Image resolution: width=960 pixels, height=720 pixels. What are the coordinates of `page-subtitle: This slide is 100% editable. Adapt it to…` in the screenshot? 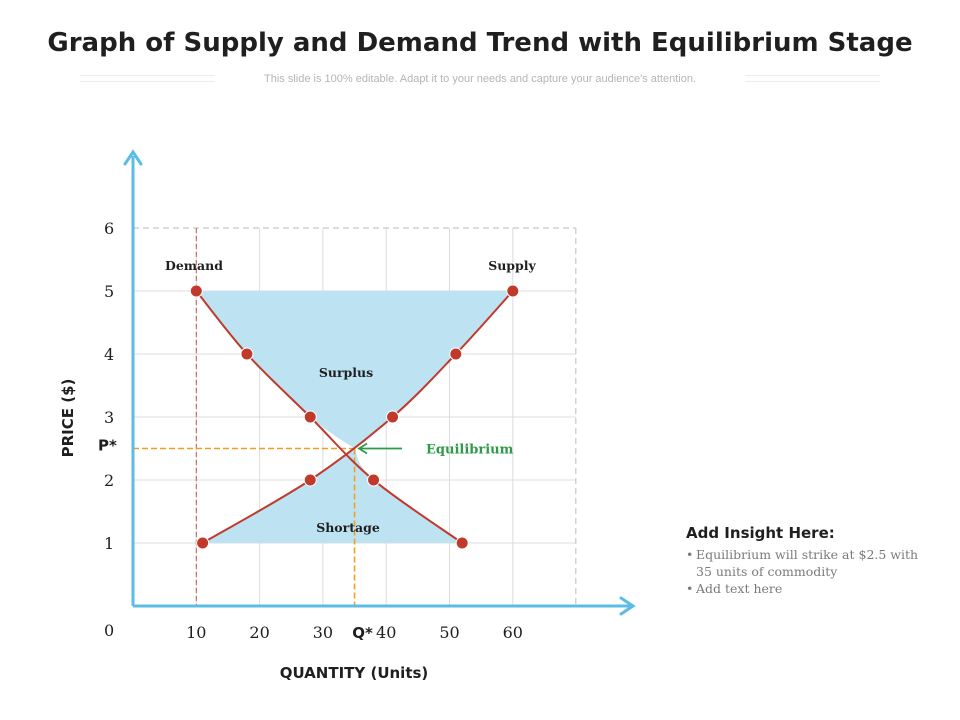 It's located at (480, 79).